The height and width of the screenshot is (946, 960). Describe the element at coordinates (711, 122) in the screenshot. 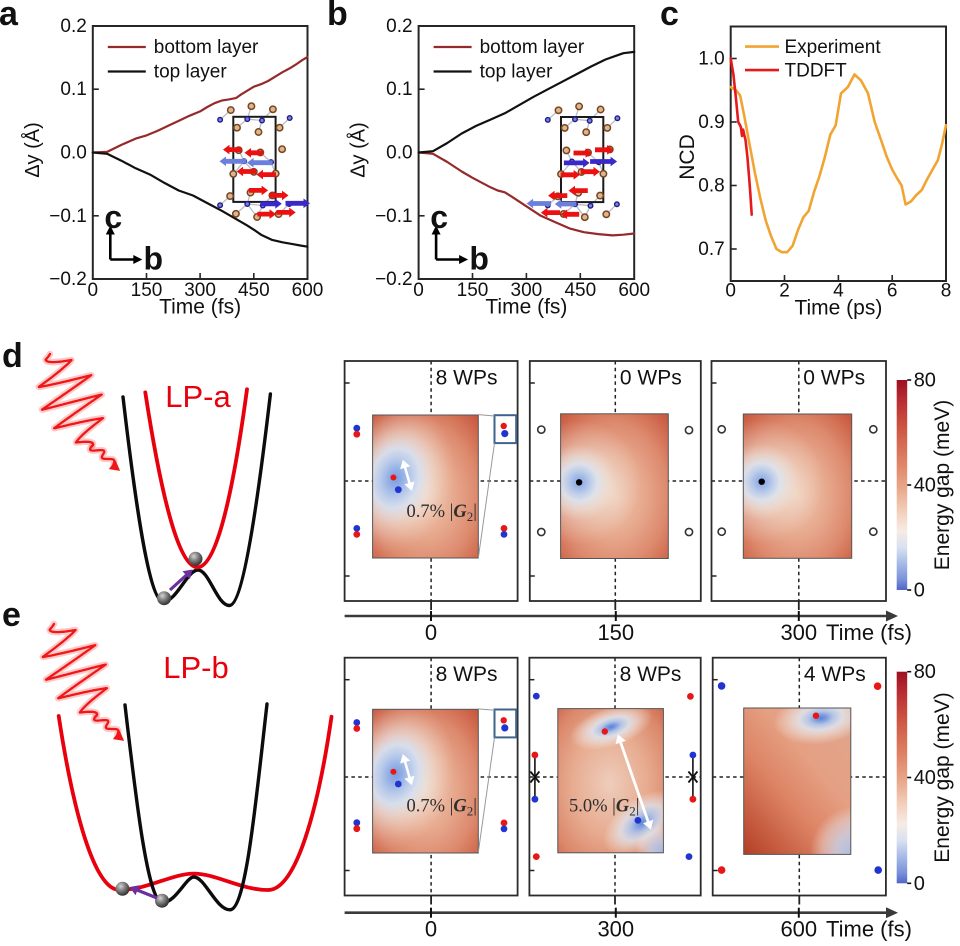

I see `svg-text: 0.9` at that location.